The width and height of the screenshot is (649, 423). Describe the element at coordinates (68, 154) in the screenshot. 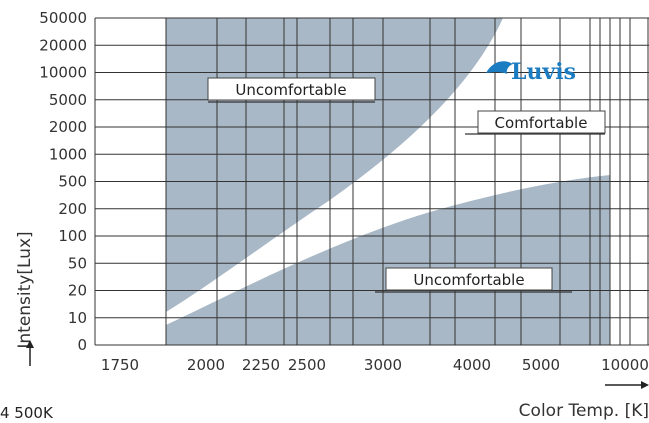

I see `y-tick-label: 1000` at that location.